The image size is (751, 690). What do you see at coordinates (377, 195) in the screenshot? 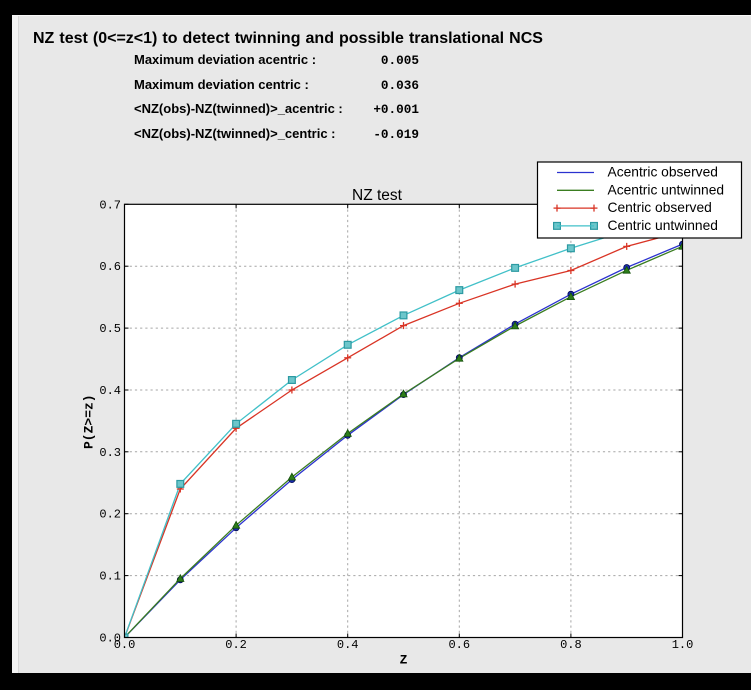
I see `svg-text: NZ test` at bounding box center [377, 195].